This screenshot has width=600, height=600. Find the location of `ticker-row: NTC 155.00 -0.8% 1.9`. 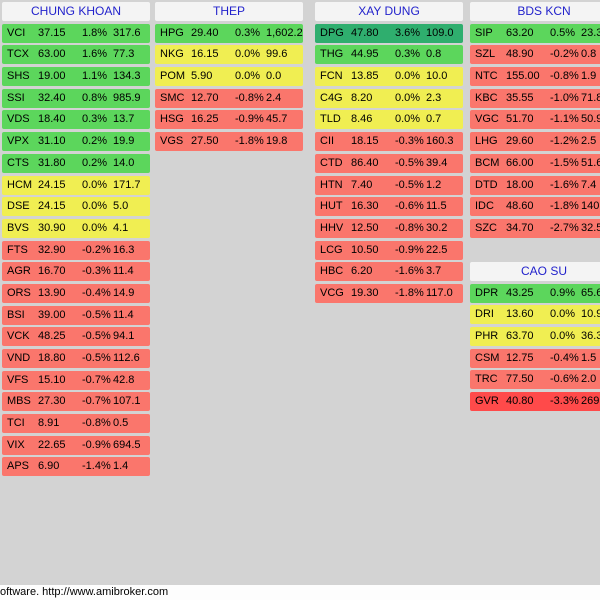

ticker-row: NTC 155.00 -0.8% 1.9 is located at coordinates (535, 77).